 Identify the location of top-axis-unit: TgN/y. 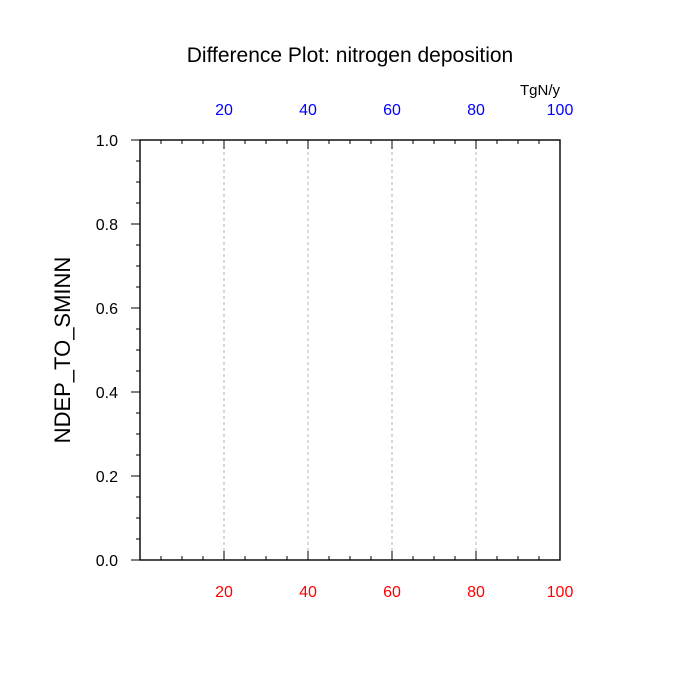
(540, 90).